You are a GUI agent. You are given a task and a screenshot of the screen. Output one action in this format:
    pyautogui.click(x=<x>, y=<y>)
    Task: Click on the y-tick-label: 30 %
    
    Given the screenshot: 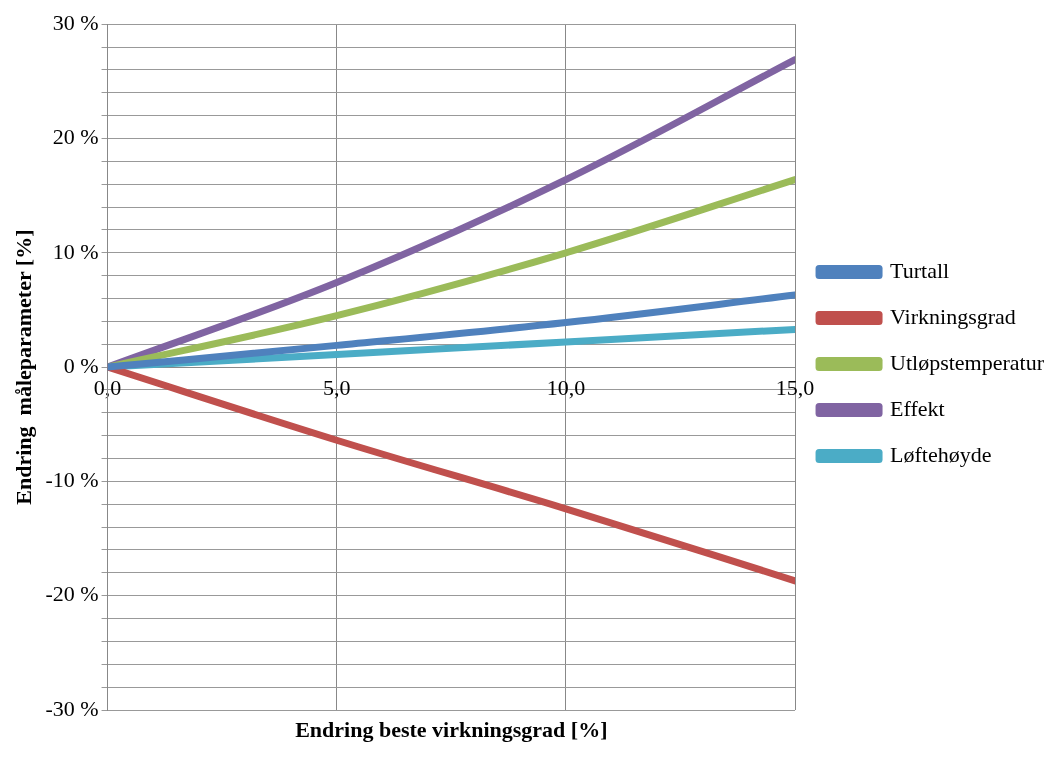 What is the action you would take?
    pyautogui.click(x=75, y=22)
    